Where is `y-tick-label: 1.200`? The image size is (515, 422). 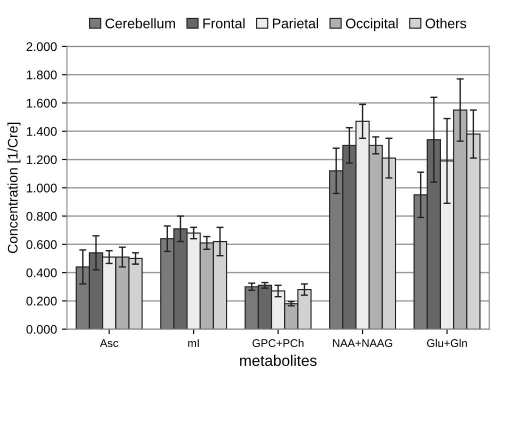 y-tick-label: 1.200 is located at coordinates (41, 159).